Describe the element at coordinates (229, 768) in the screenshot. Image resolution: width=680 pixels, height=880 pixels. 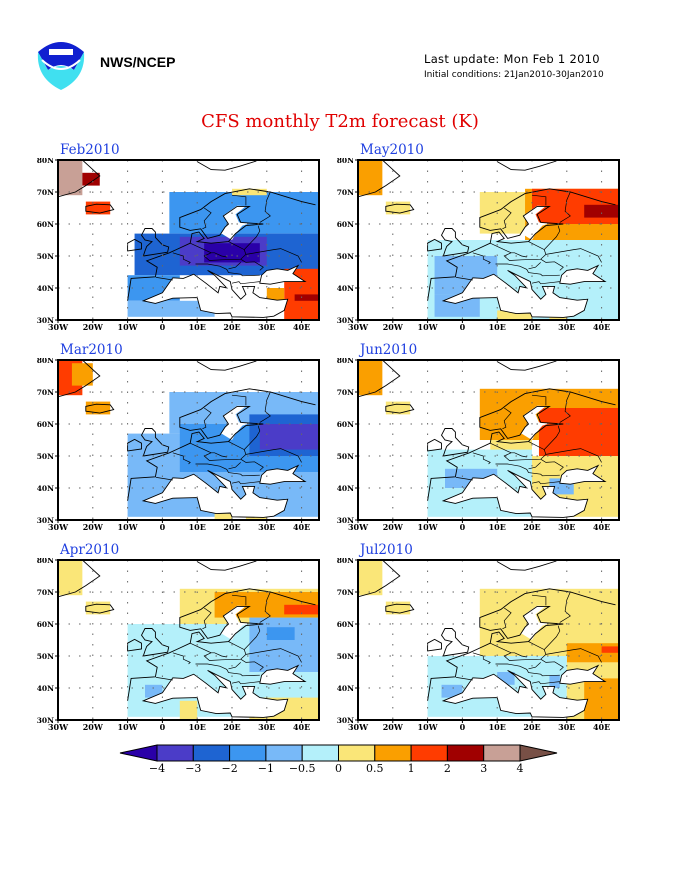
I see `colorbar-tick-label: −2` at that location.